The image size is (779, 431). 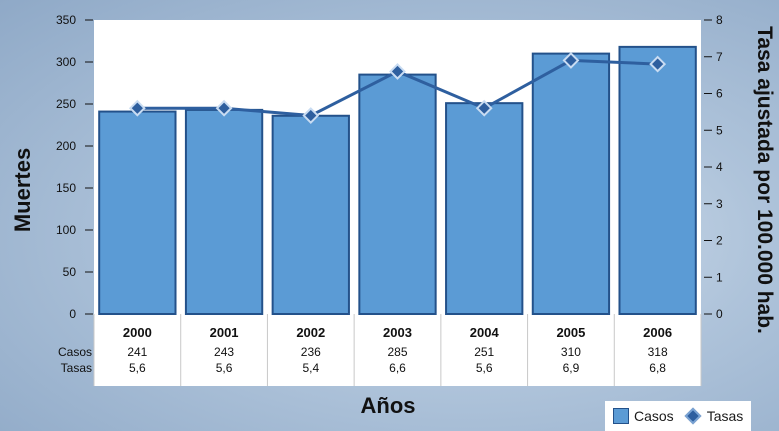 I want to click on table-row-label-tasas: Tasas, so click(x=76, y=368).